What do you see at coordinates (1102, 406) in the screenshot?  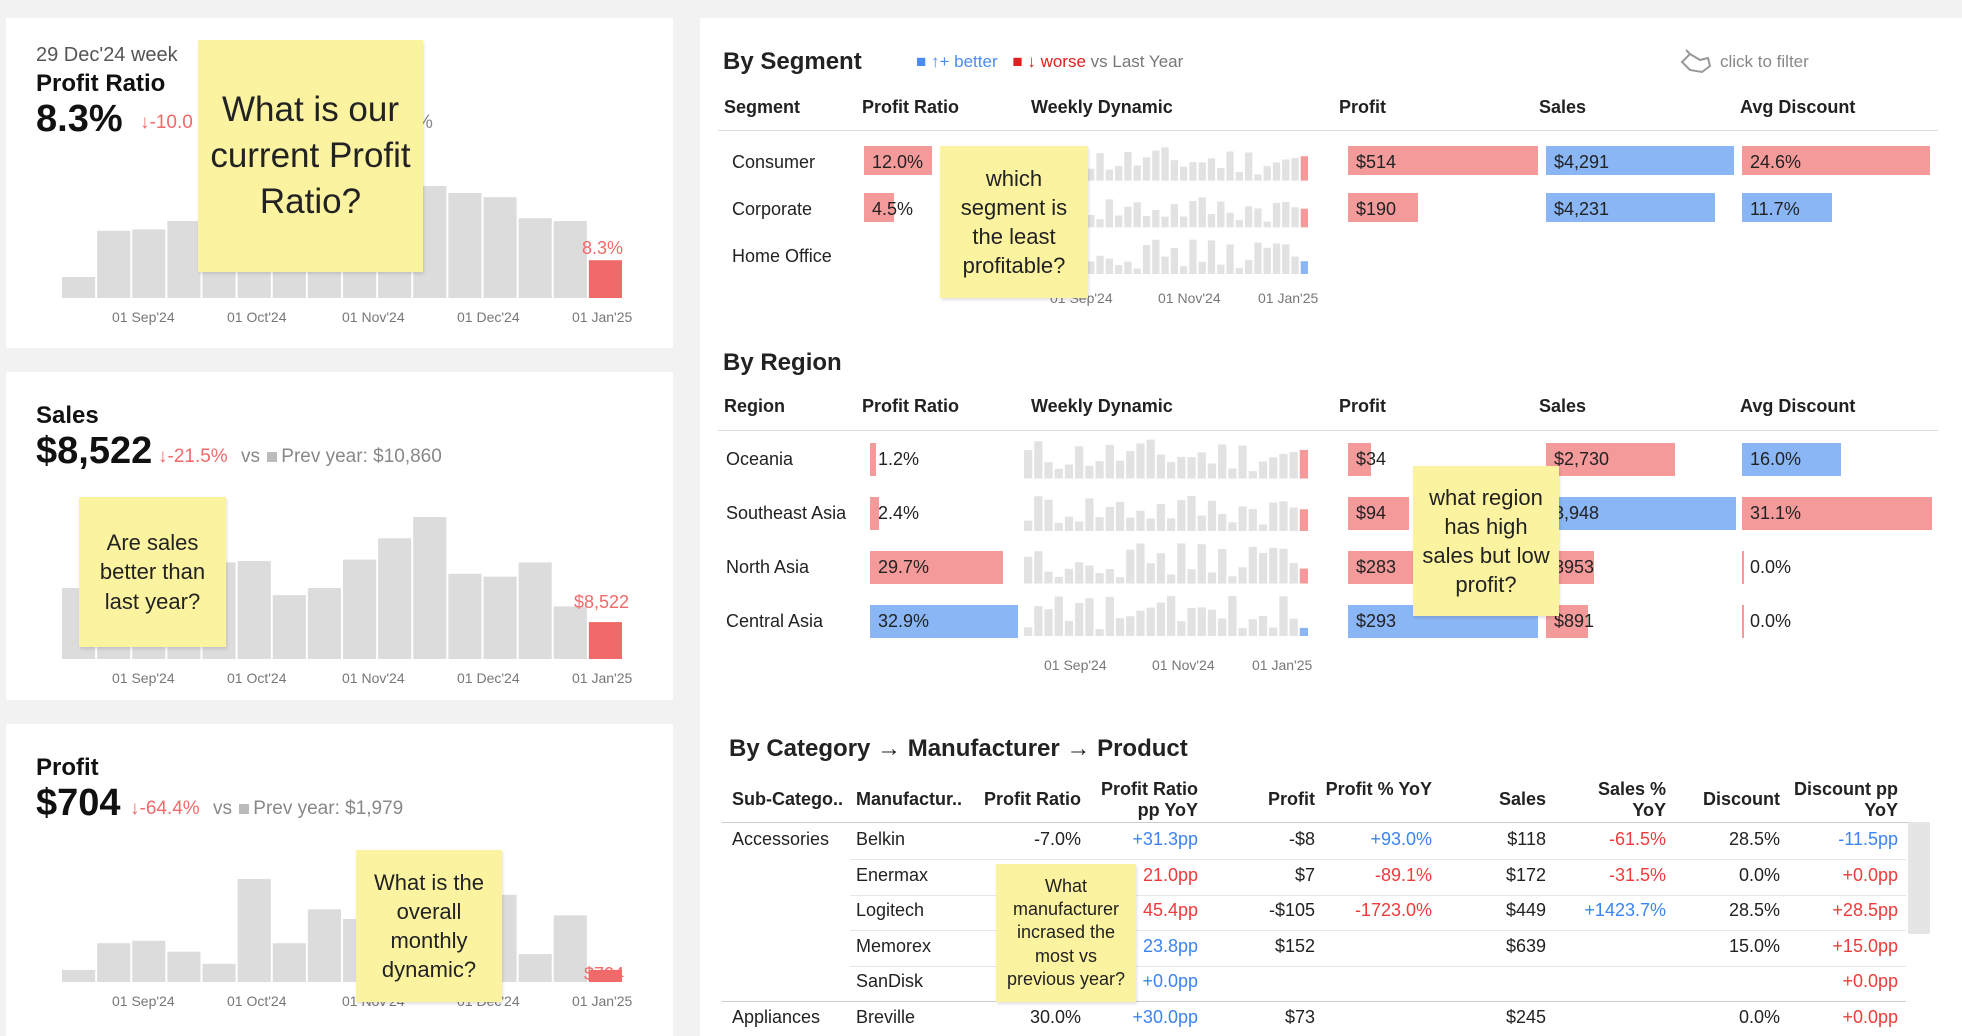 I see `reg-col-weekly-dynamic: Weekly Dynamic` at bounding box center [1102, 406].